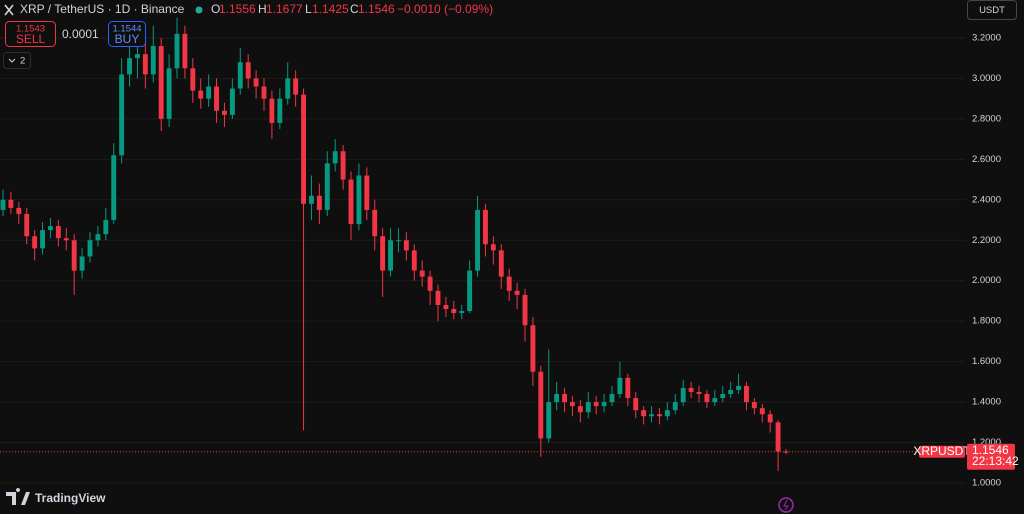 This screenshot has width=1024, height=514. What do you see at coordinates (986, 199) in the screenshot?
I see `y-tick-label: 2.4000` at bounding box center [986, 199].